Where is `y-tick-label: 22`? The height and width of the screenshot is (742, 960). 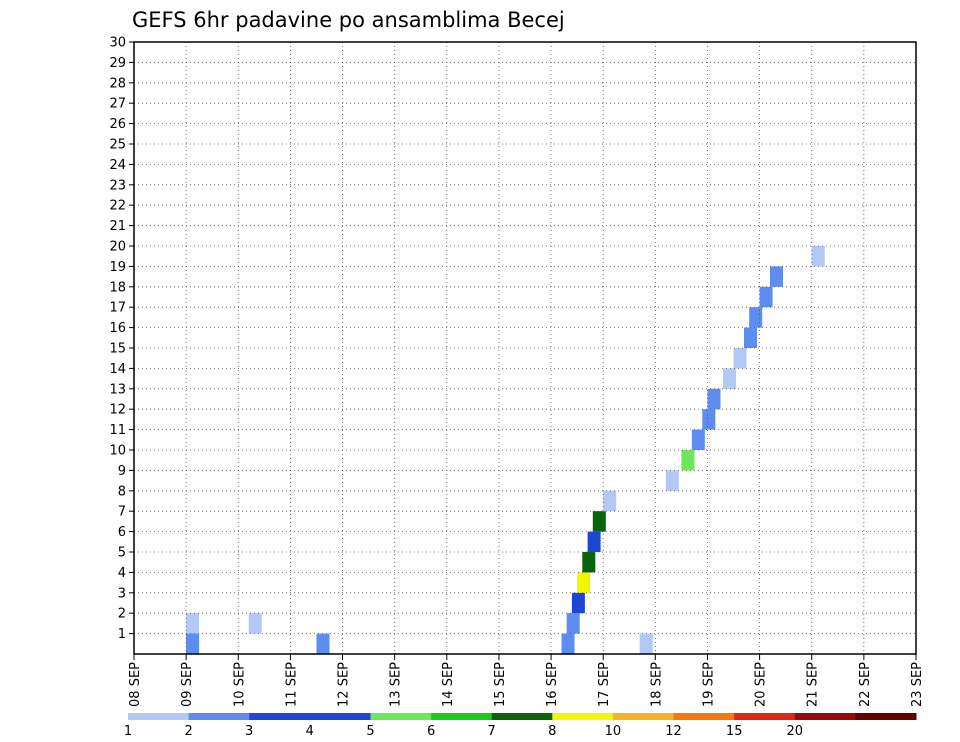
y-tick-label: 22 is located at coordinates (117, 206).